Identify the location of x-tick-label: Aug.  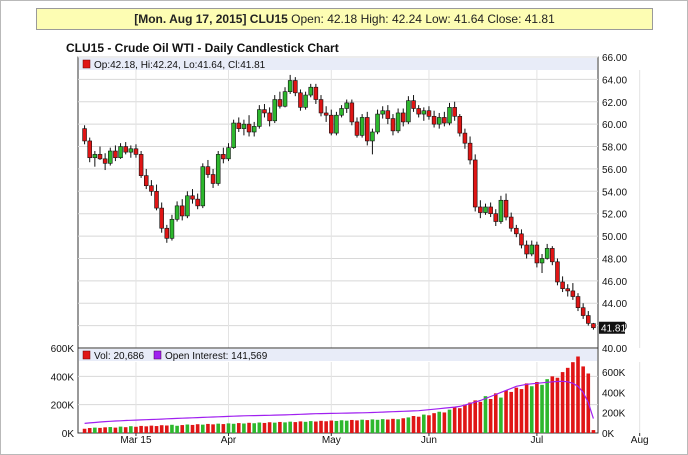
(640, 440).